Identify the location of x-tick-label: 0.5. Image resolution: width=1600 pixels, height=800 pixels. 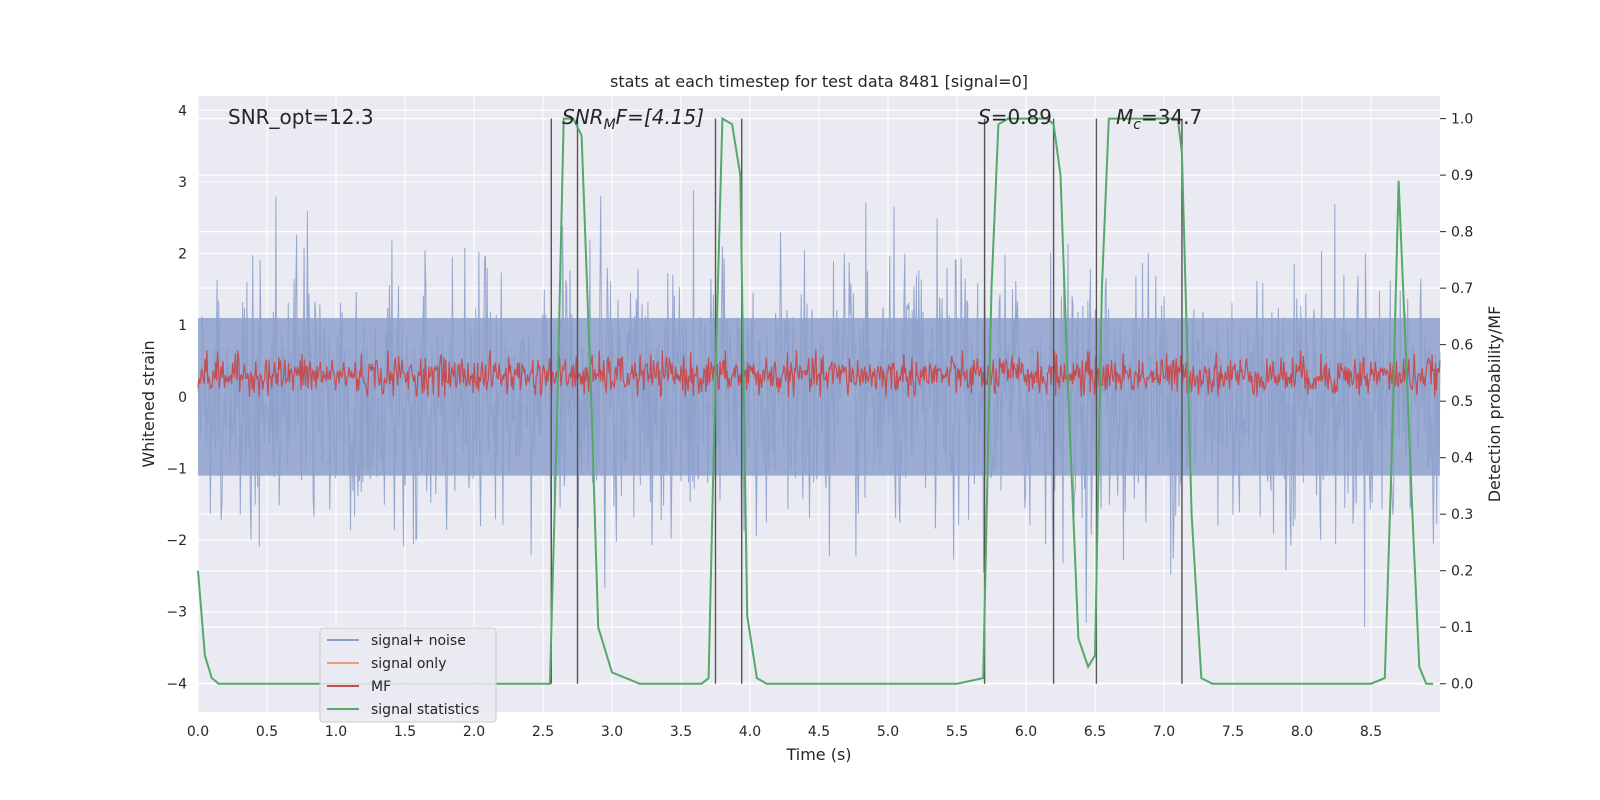
(267, 732).